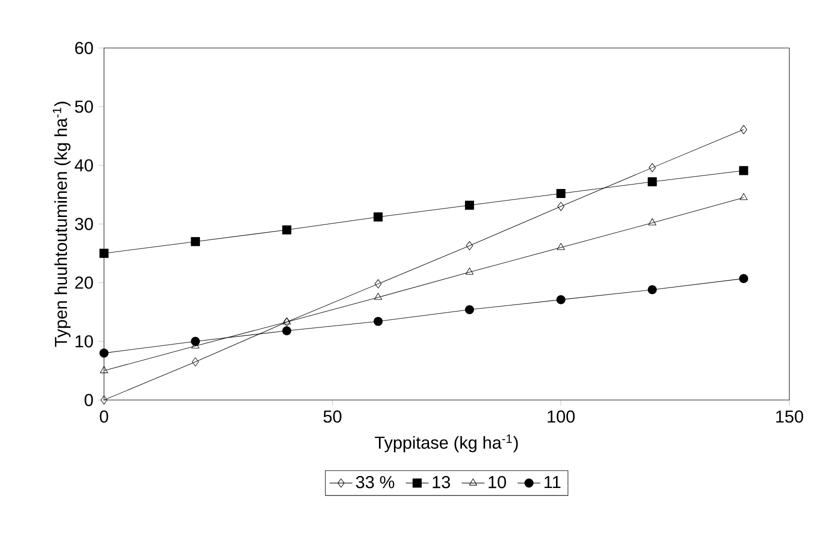 The width and height of the screenshot is (817, 544). I want to click on x-tick-label: 100, so click(561, 416).